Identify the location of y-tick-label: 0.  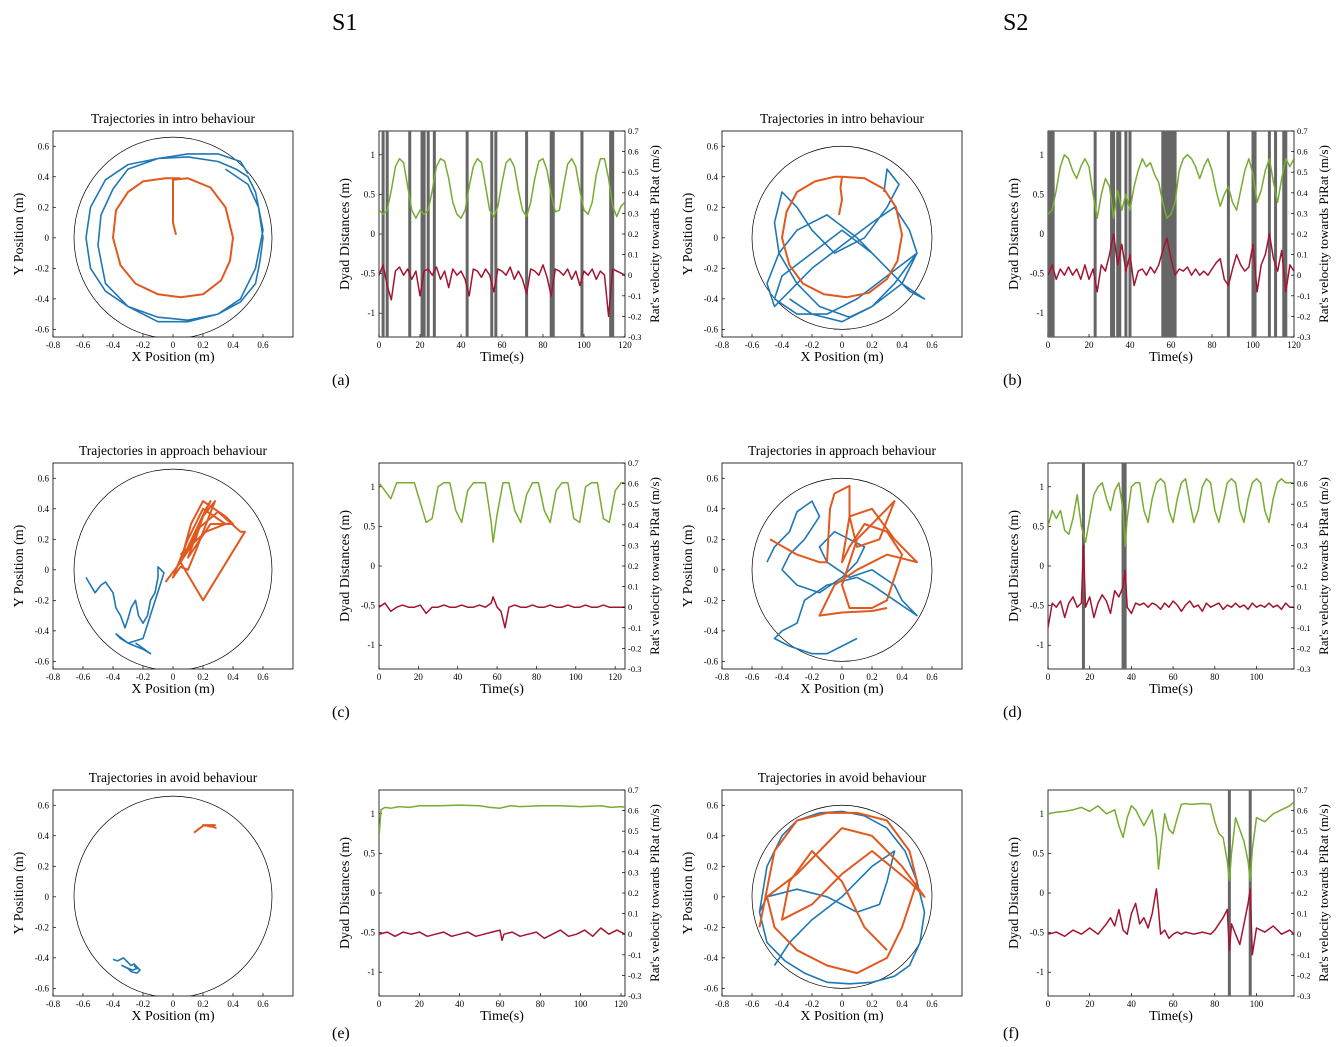
(716, 897).